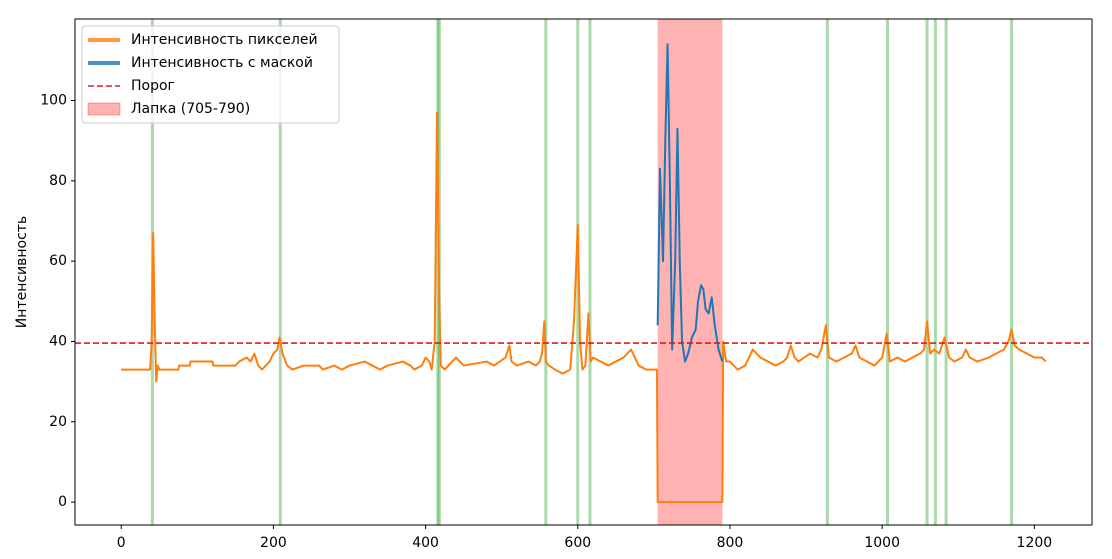 The width and height of the screenshot is (1112, 559). I want to click on x-tick-label: 1200, so click(1035, 543).